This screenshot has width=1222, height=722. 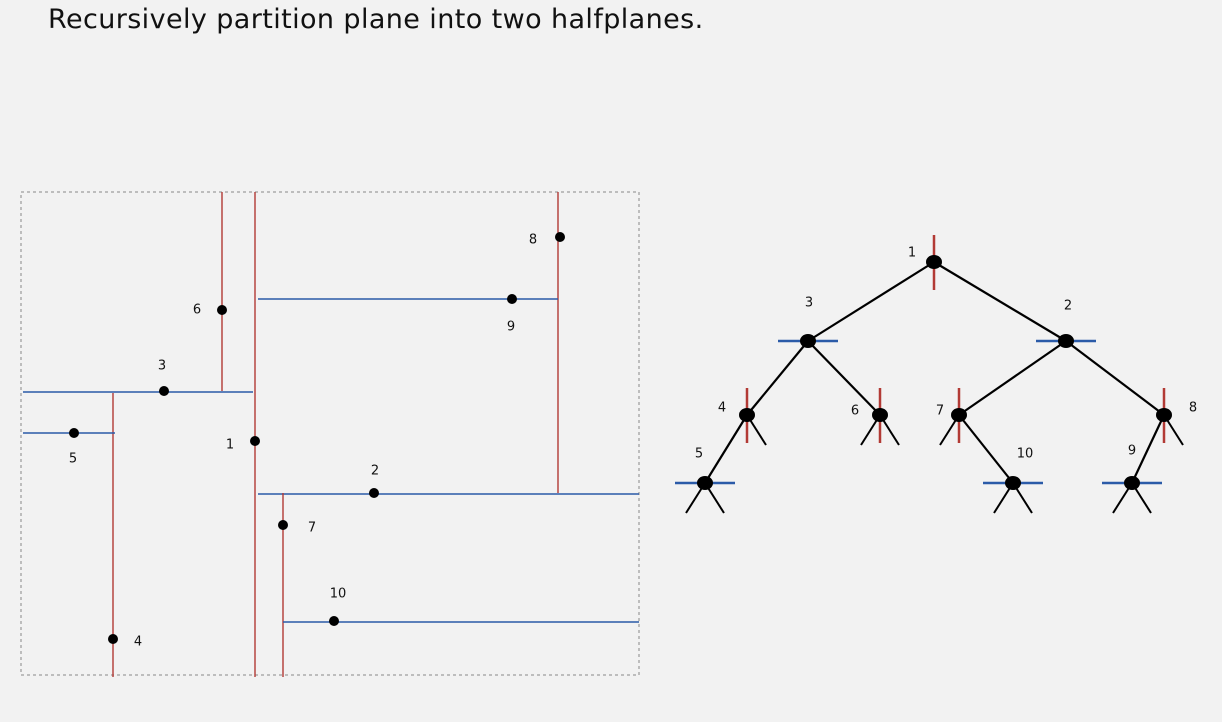 What do you see at coordinates (940, 411) in the screenshot?
I see `tree-node-label-7: 7` at bounding box center [940, 411].